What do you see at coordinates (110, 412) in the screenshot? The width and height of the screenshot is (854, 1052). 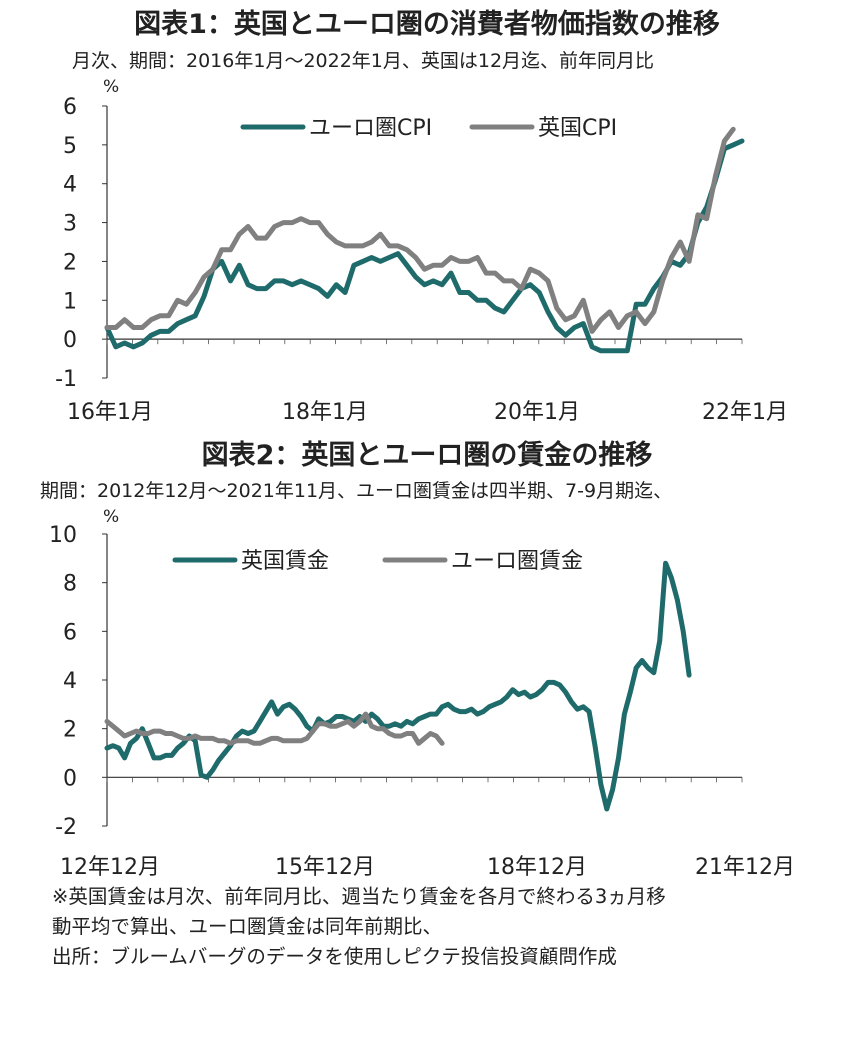 I see `chart1-x-tick-label: 16年1月` at bounding box center [110, 412].